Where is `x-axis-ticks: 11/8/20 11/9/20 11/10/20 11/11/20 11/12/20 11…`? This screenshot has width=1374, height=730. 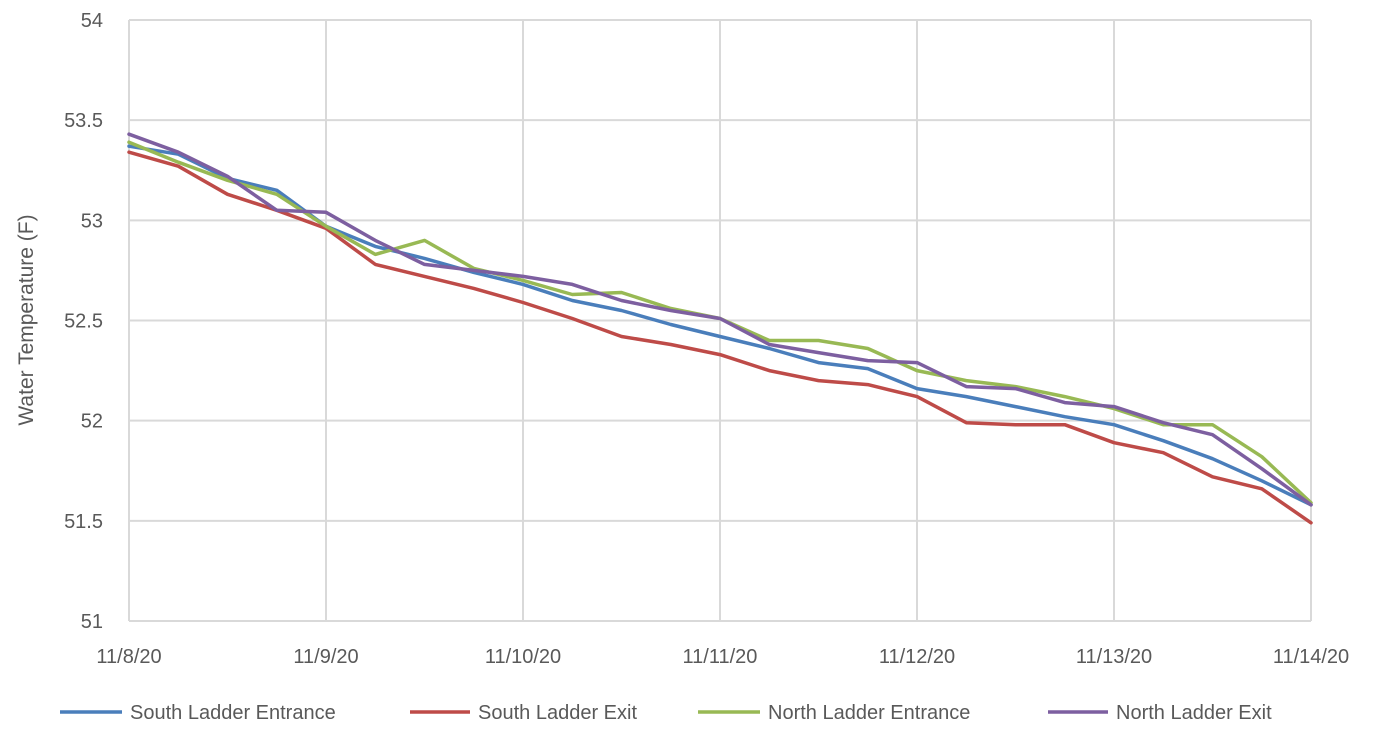
x-axis-ticks: 11/8/20 11/9/20 11/10/20 11/11/20 11/12/20 11… is located at coordinates (722, 657).